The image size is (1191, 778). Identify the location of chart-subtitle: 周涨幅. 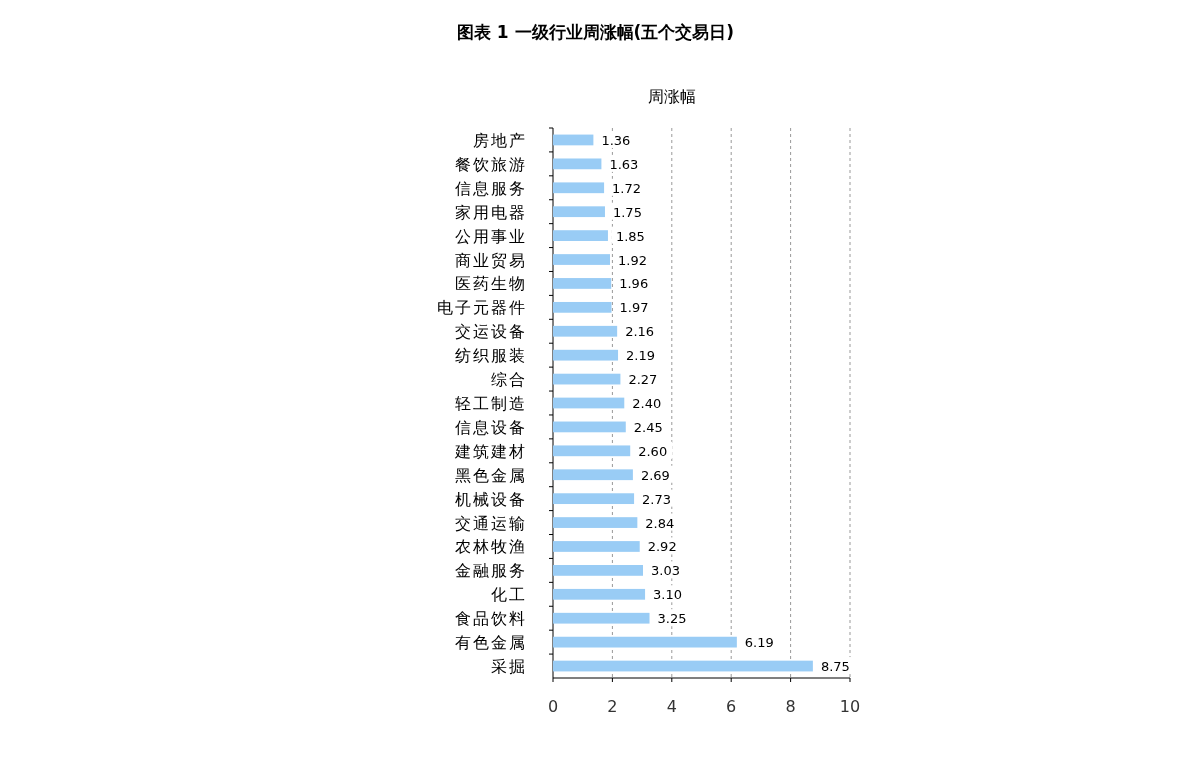
(671, 96).